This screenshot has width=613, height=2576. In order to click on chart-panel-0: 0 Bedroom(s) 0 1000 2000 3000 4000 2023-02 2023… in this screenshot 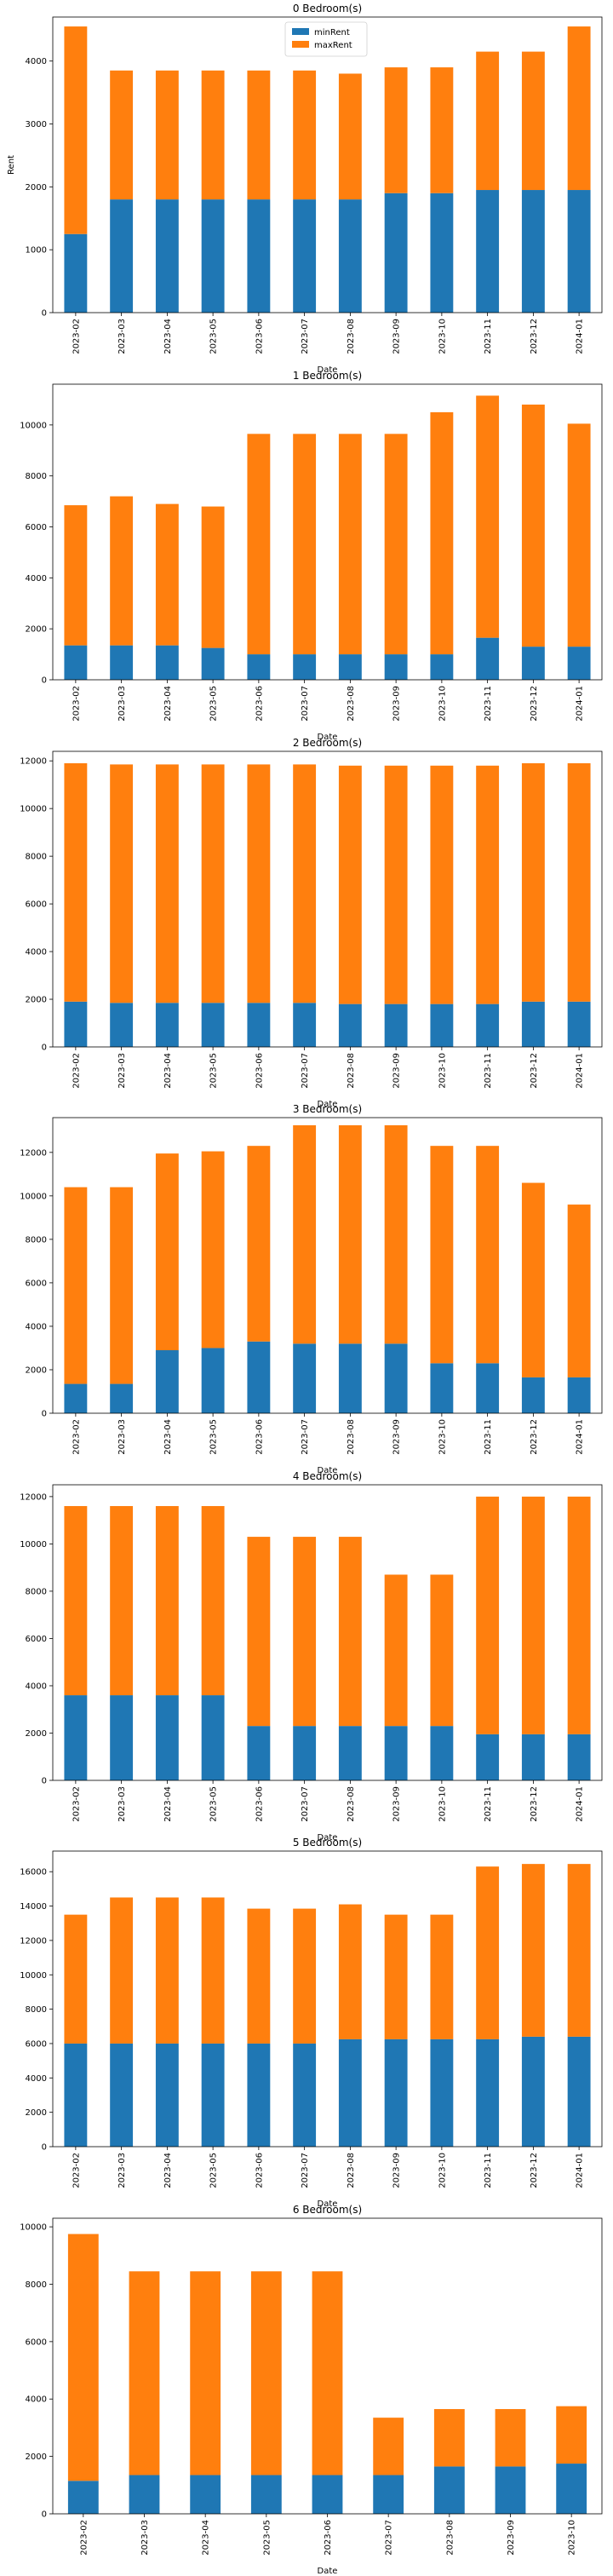, I will do `click(305, 189)`.